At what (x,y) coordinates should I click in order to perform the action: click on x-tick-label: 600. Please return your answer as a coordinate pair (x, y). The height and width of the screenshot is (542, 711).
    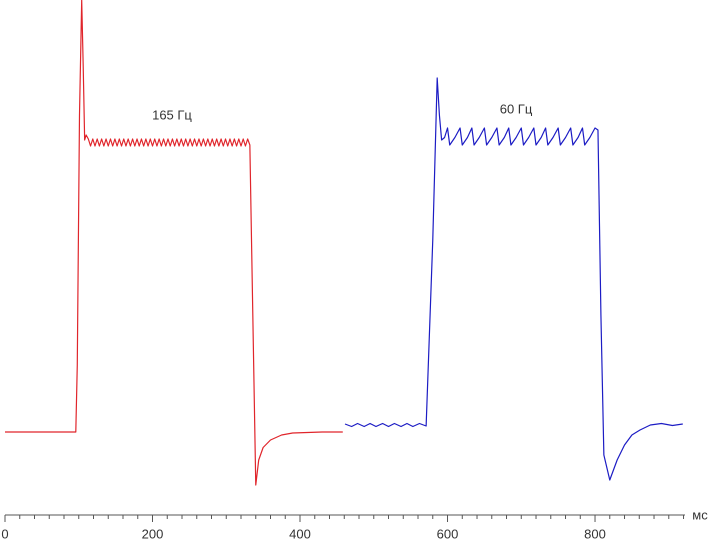
    Looking at the image, I should click on (448, 533).